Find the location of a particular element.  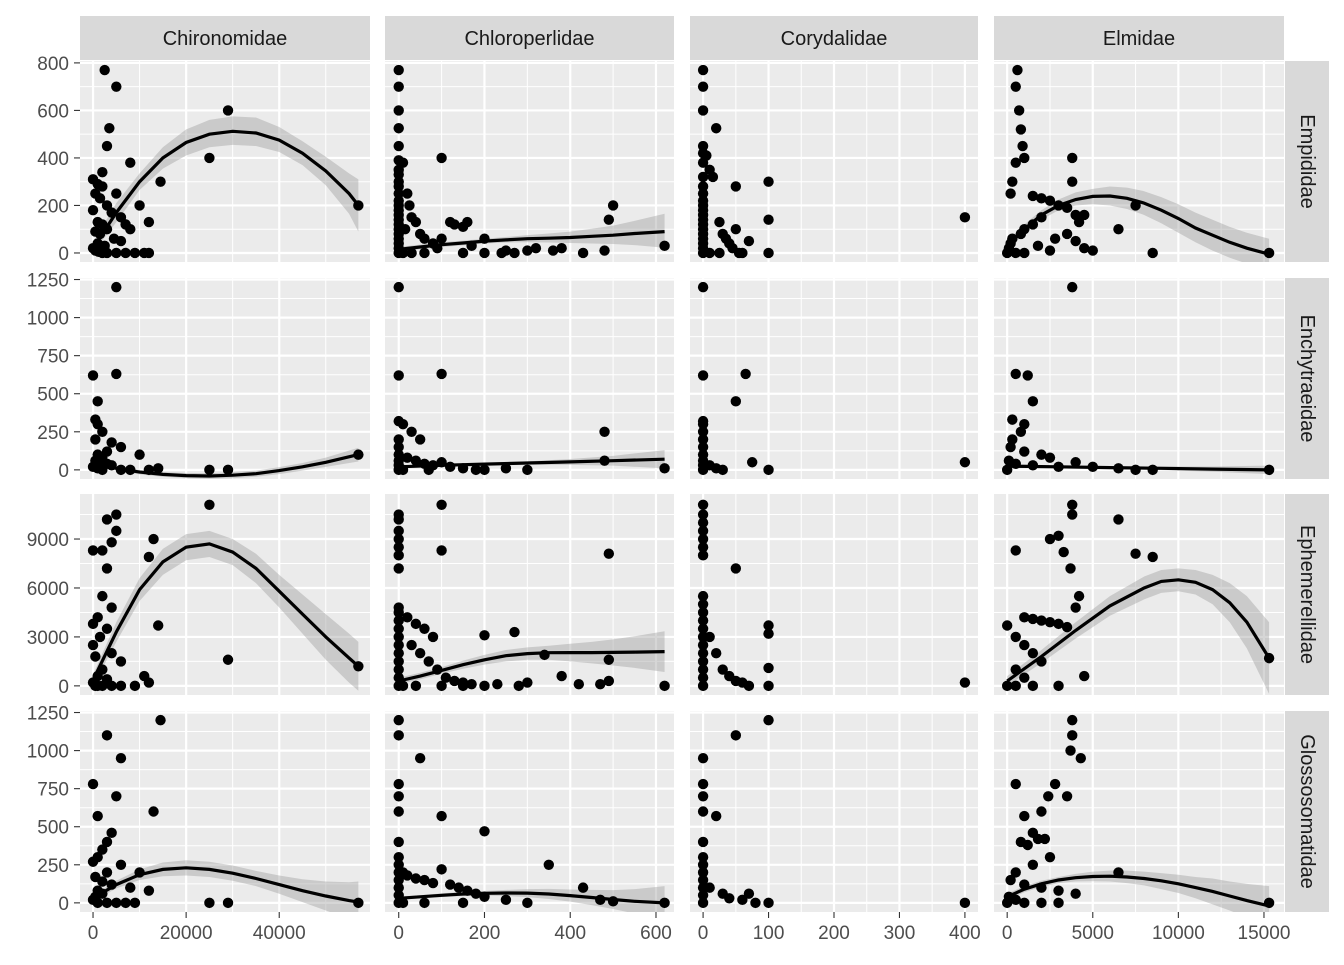

column-strip: Chironomidae is located at coordinates (225, 38).